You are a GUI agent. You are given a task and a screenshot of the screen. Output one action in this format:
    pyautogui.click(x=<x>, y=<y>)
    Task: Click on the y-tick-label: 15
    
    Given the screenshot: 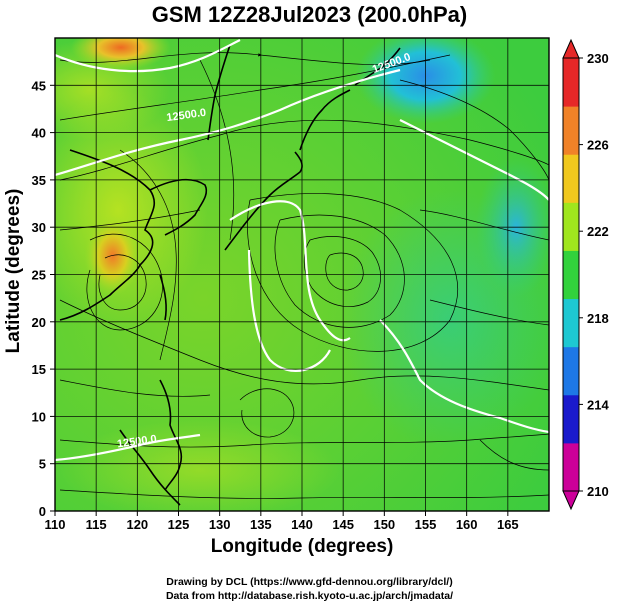 What is the action you would take?
    pyautogui.click(x=39, y=369)
    